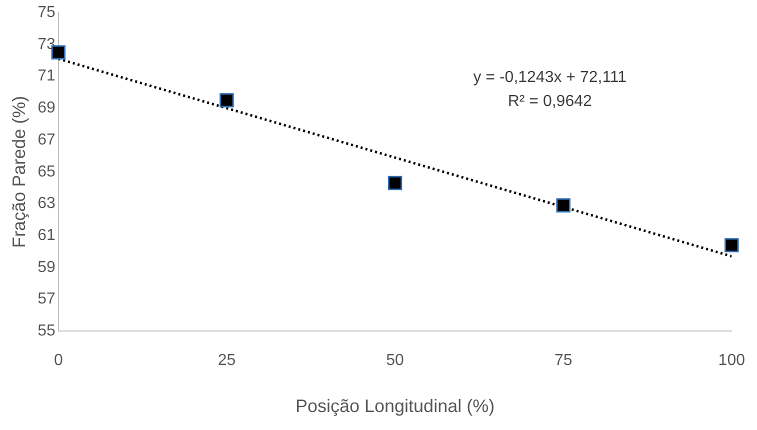 The height and width of the screenshot is (430, 757). I want to click on x-tick-label: 50, so click(395, 361).